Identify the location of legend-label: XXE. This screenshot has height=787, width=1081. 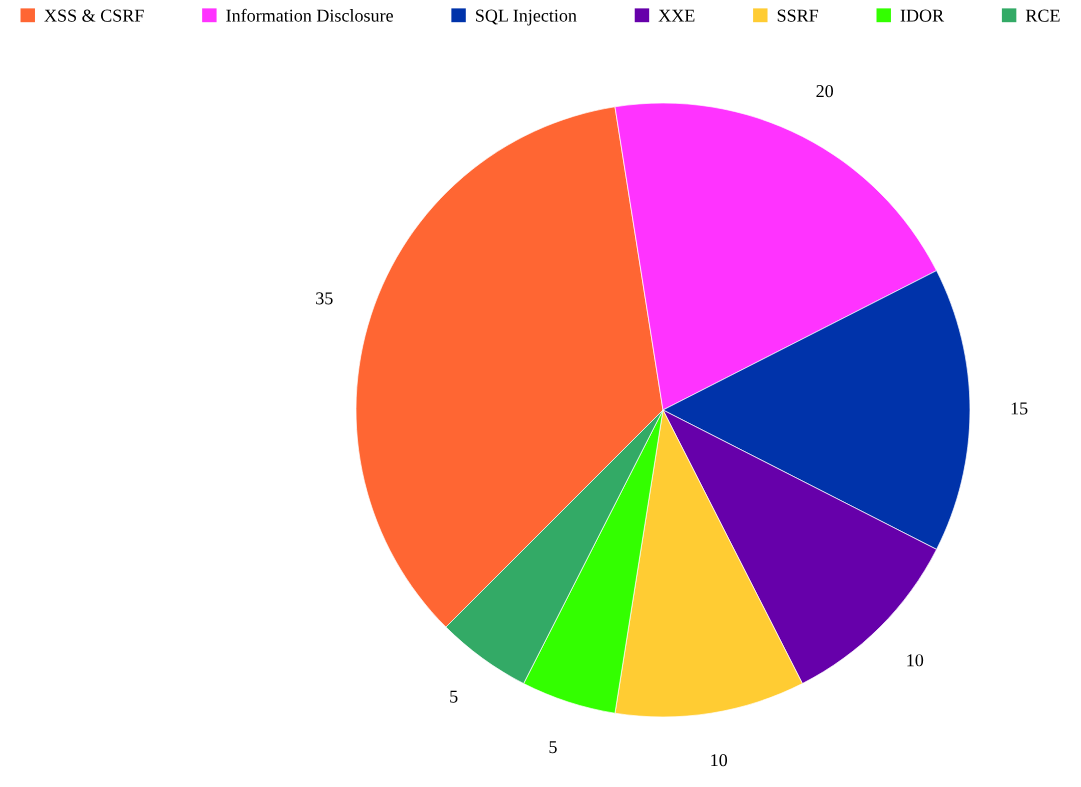
(676, 15).